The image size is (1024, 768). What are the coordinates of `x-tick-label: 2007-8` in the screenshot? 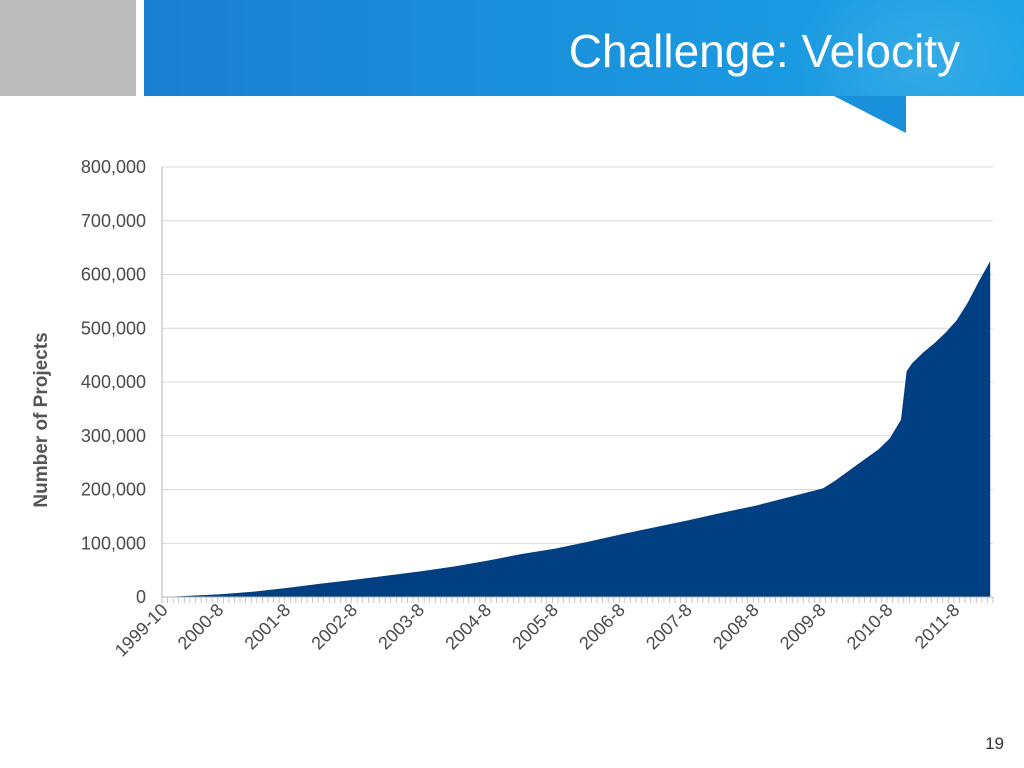 It's located at (669, 627).